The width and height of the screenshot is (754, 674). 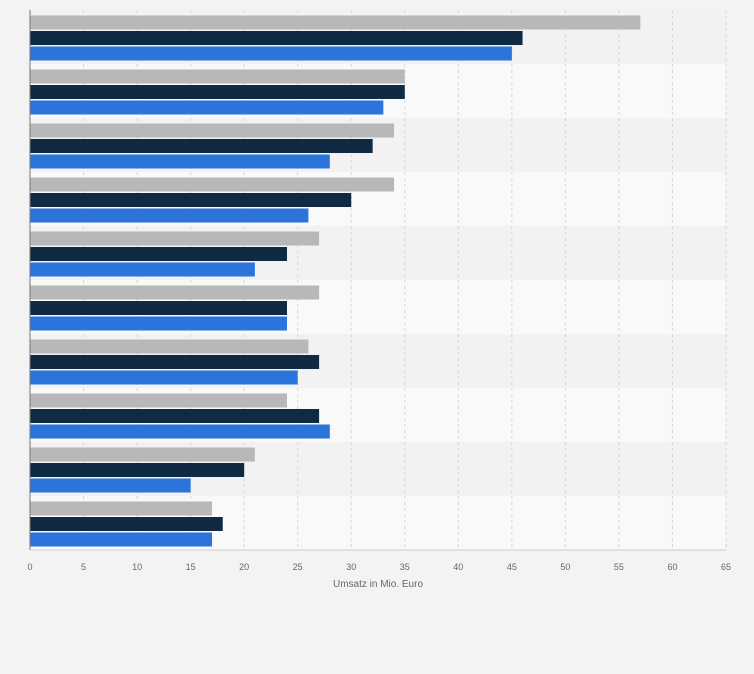 I want to click on x-tick-label: 60, so click(x=672, y=567).